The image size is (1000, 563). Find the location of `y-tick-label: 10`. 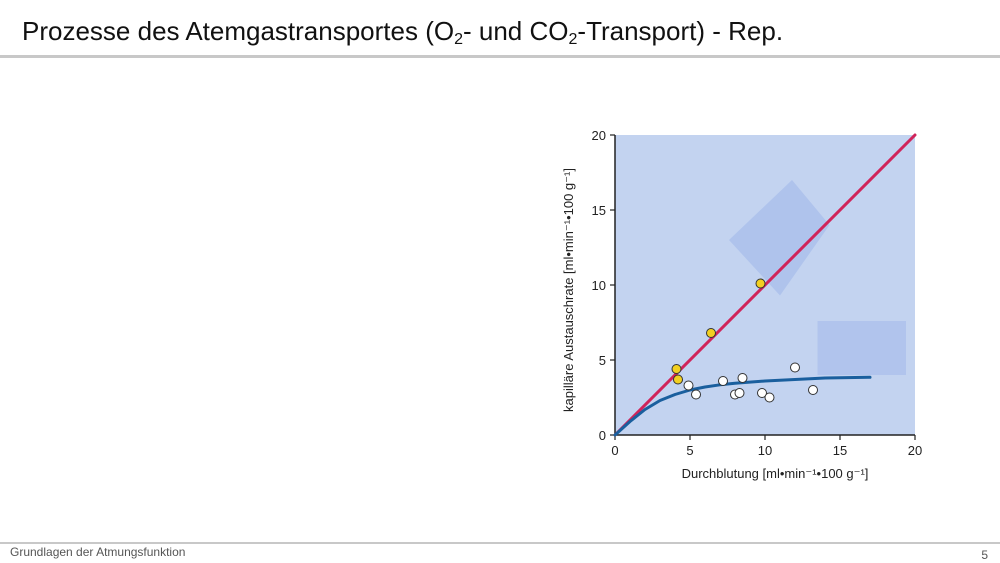

y-tick-label: 10 is located at coordinates (599, 285).